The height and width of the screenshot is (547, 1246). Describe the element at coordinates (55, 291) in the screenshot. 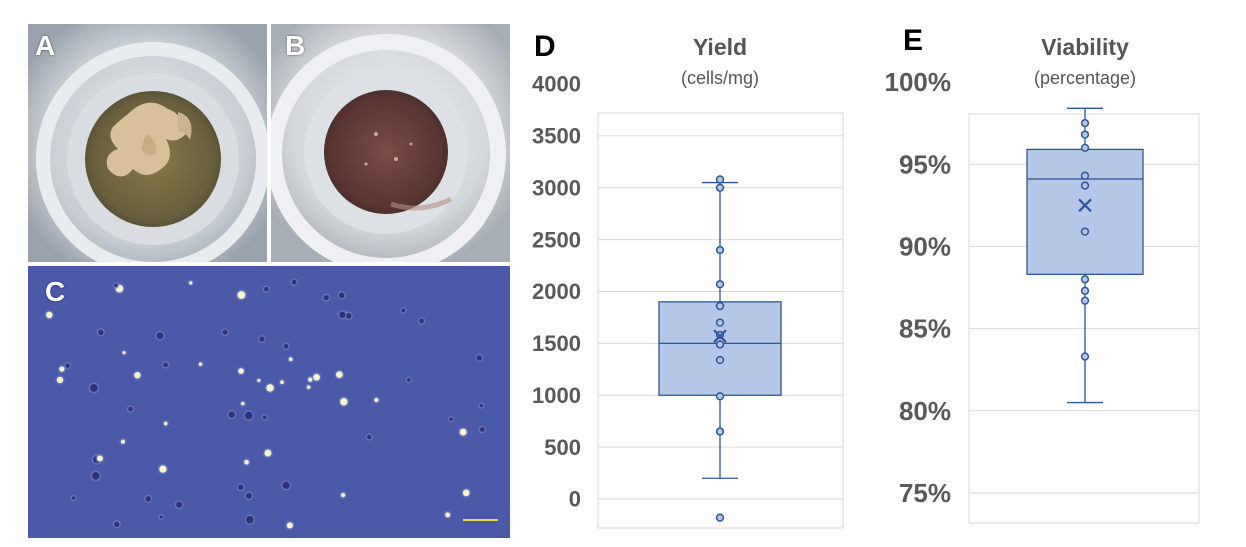

I see `panel-label-c: C` at that location.